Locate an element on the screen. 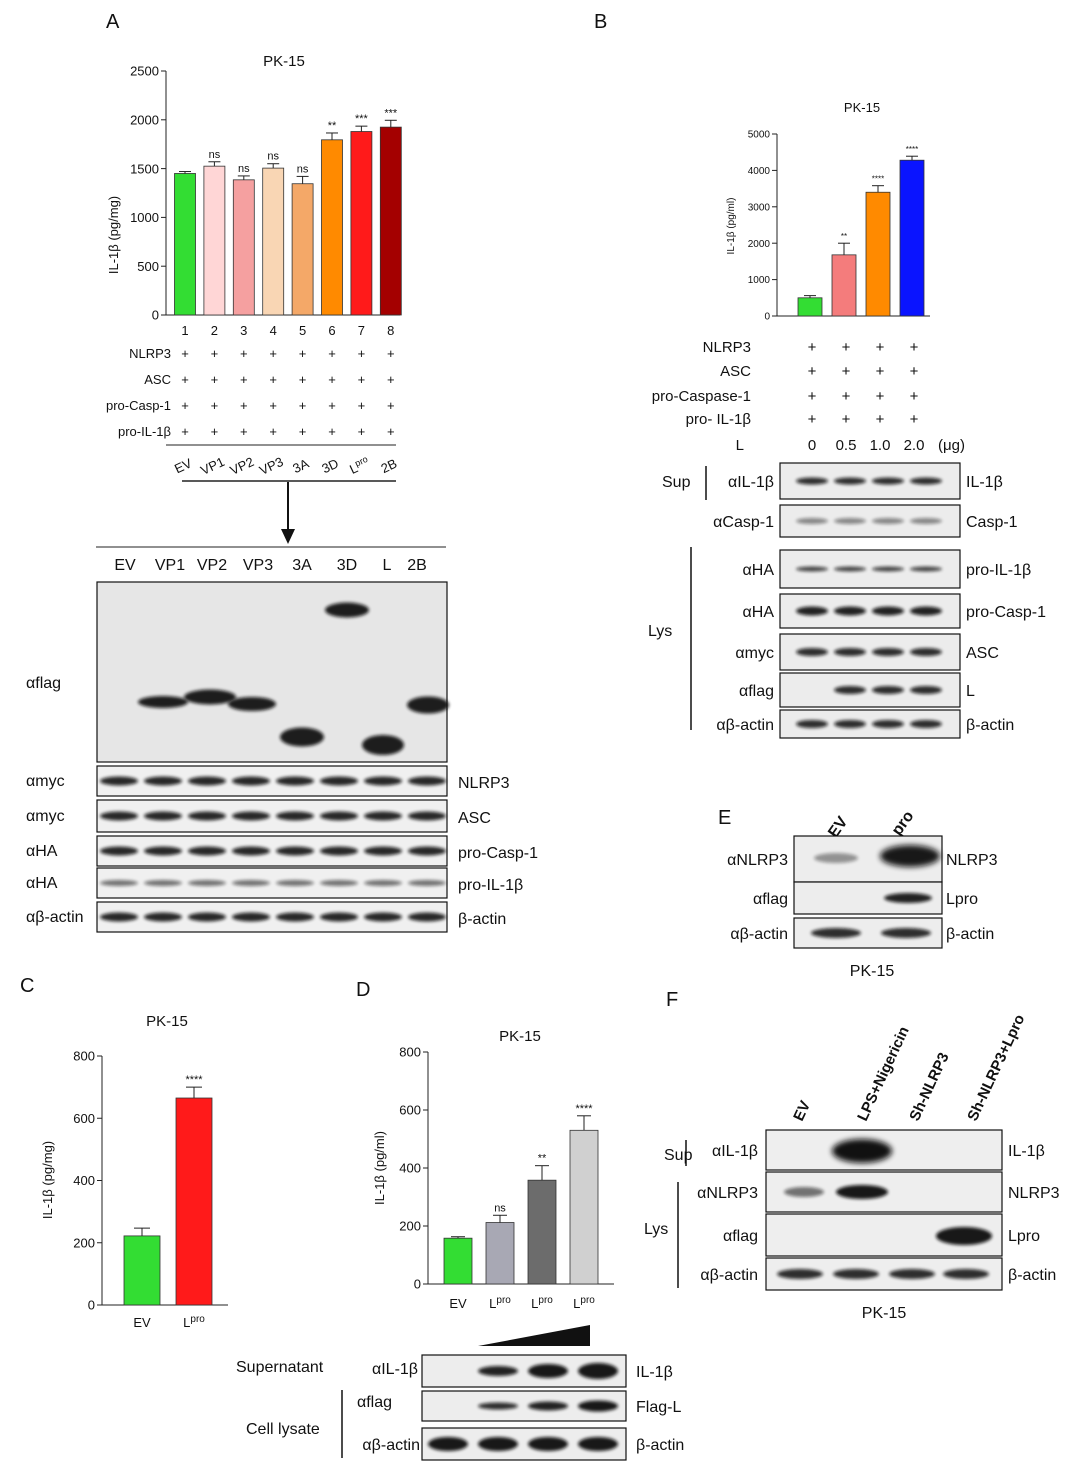 The image size is (1088, 1478). x-category-label: 2 is located at coordinates (214, 330).